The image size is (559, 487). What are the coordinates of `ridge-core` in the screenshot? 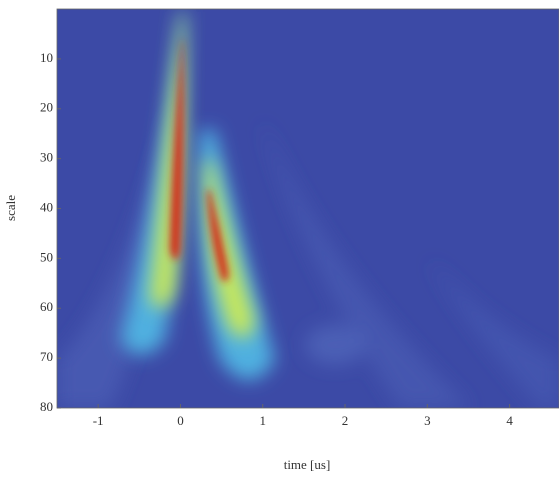 It's located at (199, 161).